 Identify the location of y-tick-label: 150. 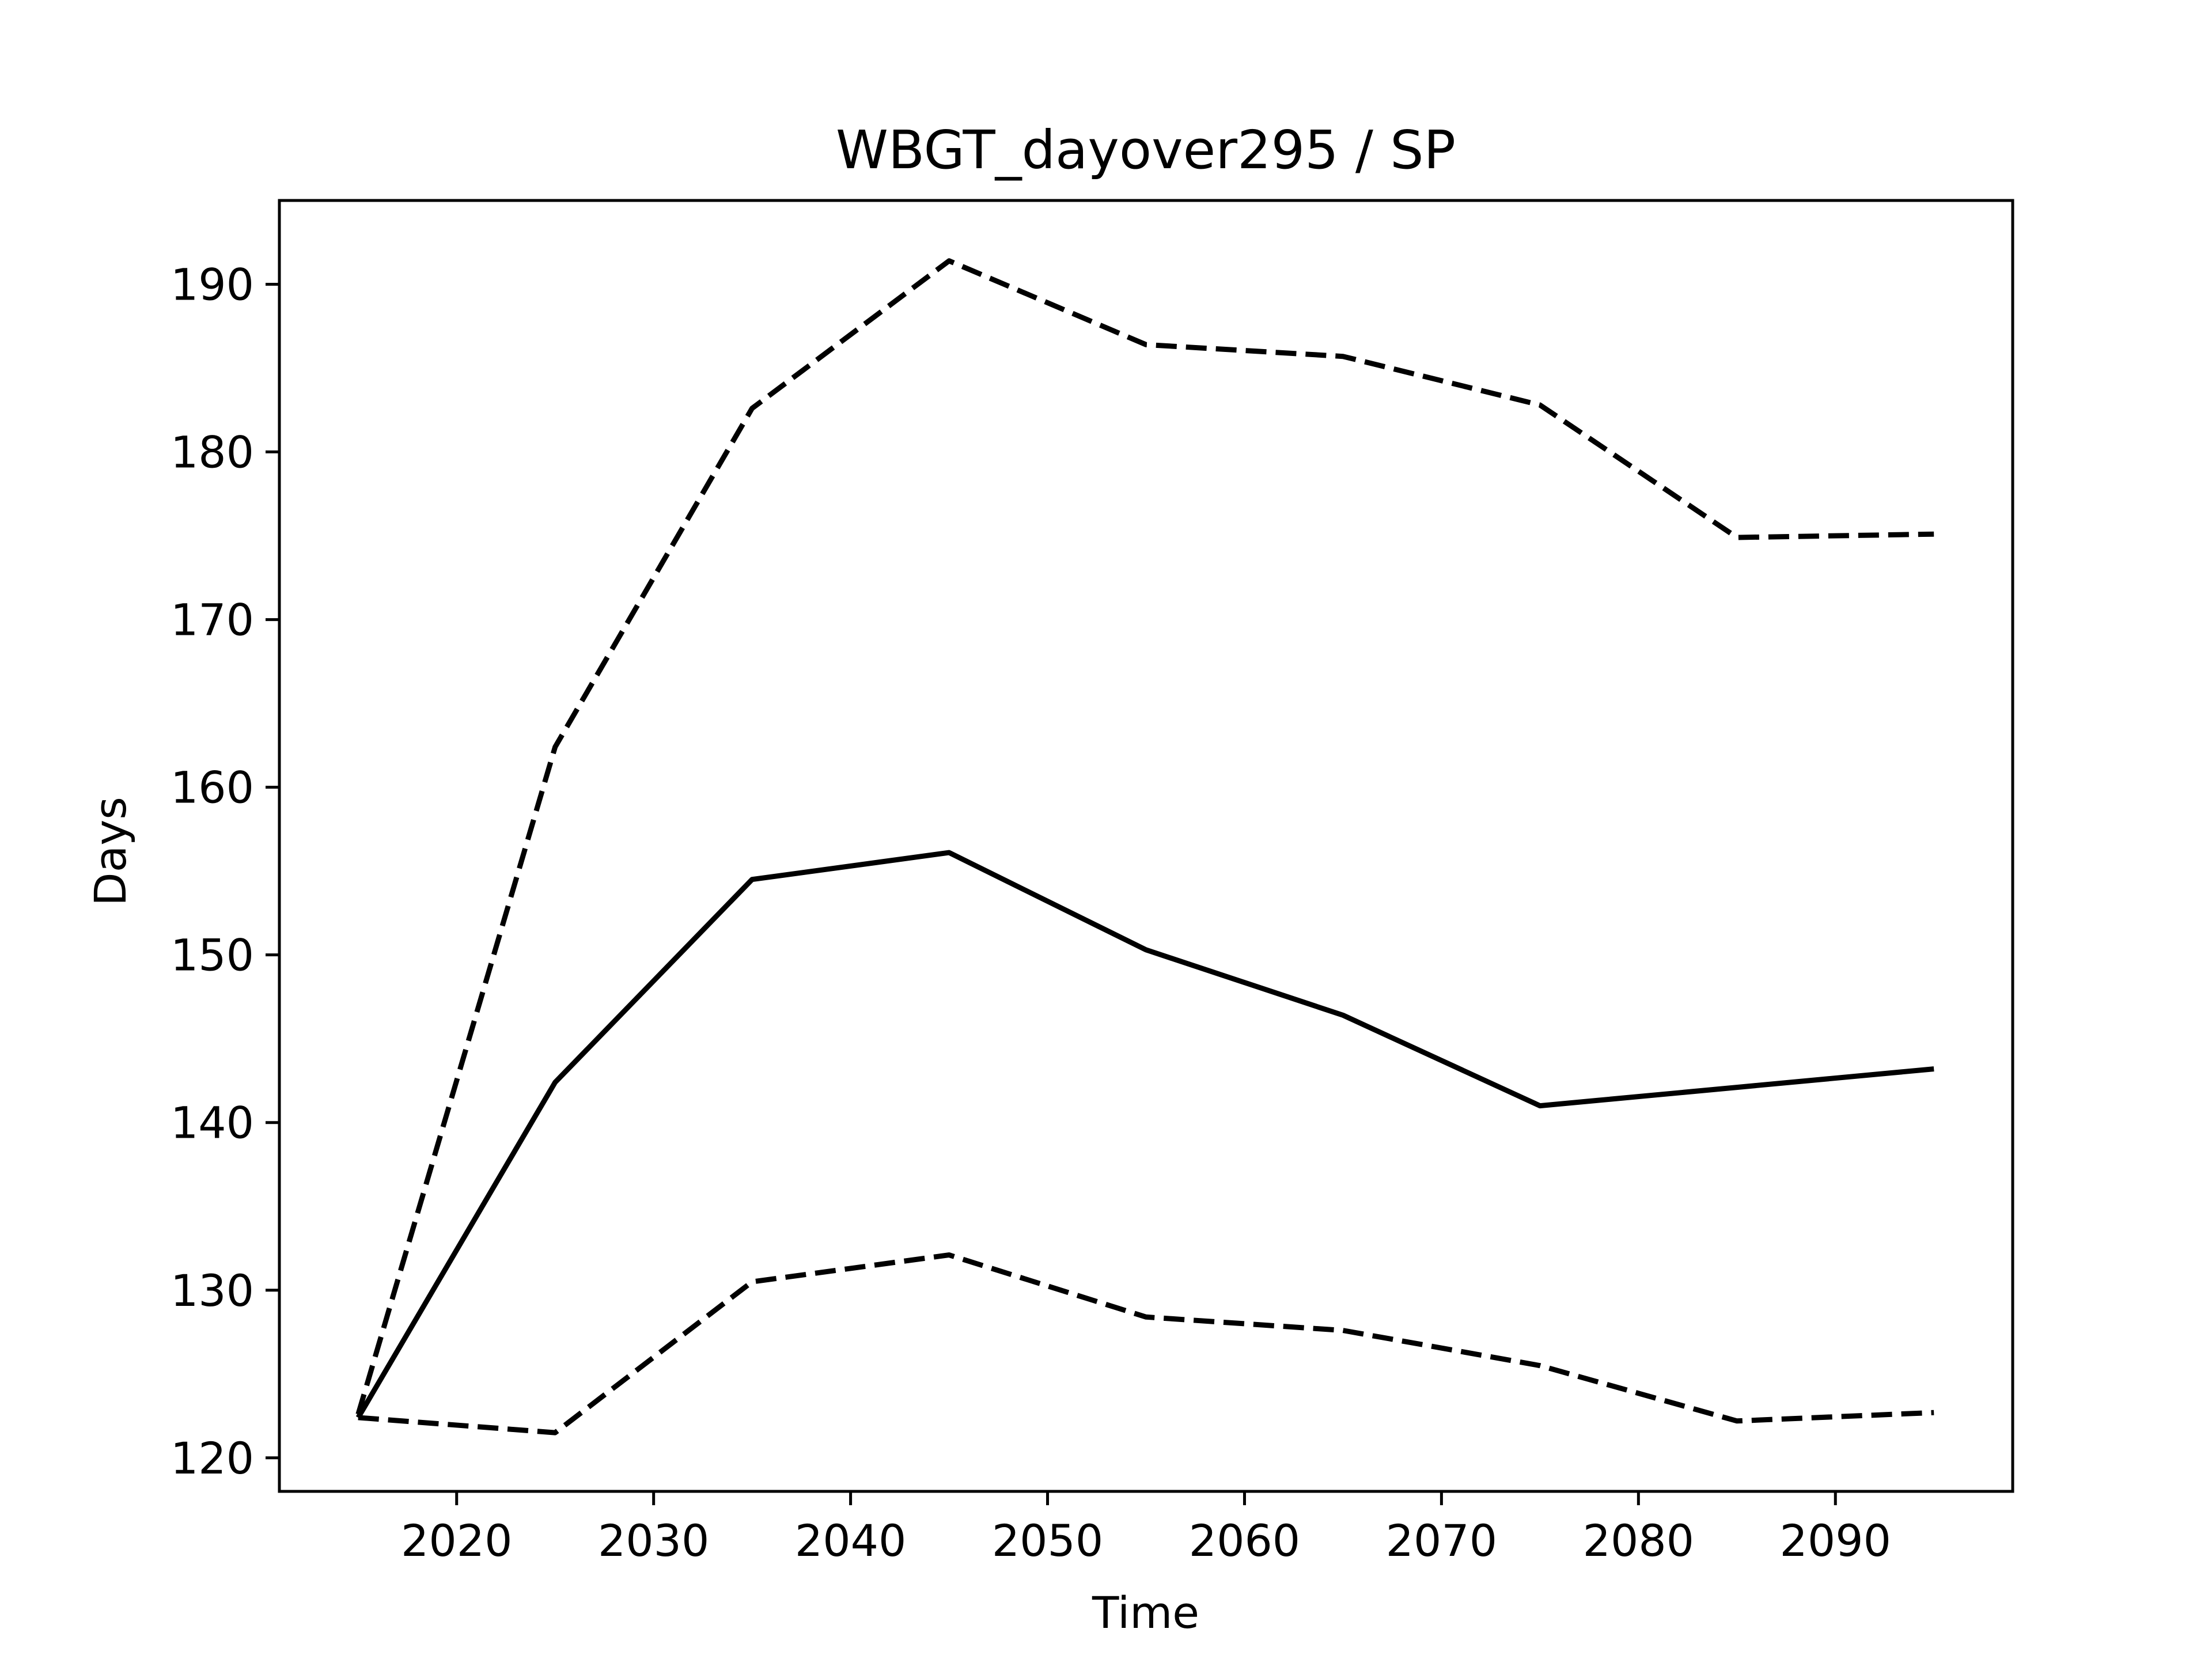
(212, 955).